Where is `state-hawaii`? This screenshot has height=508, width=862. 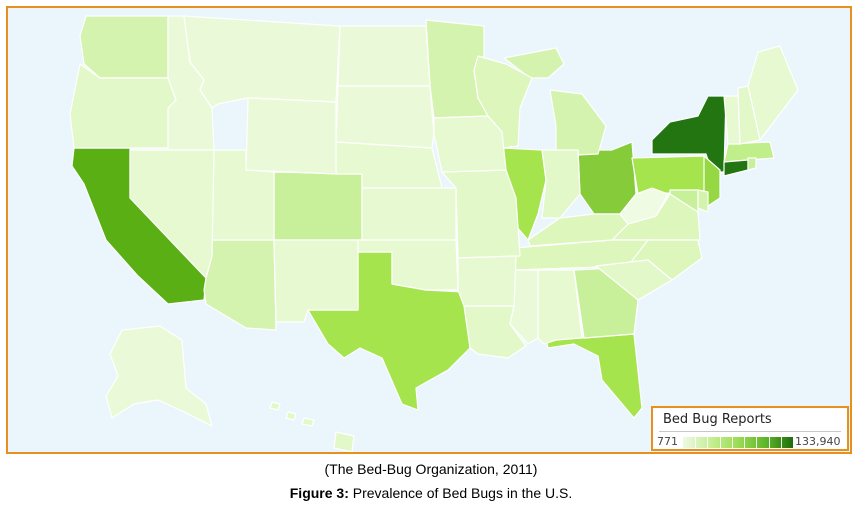
state-hawaii is located at coordinates (312, 426).